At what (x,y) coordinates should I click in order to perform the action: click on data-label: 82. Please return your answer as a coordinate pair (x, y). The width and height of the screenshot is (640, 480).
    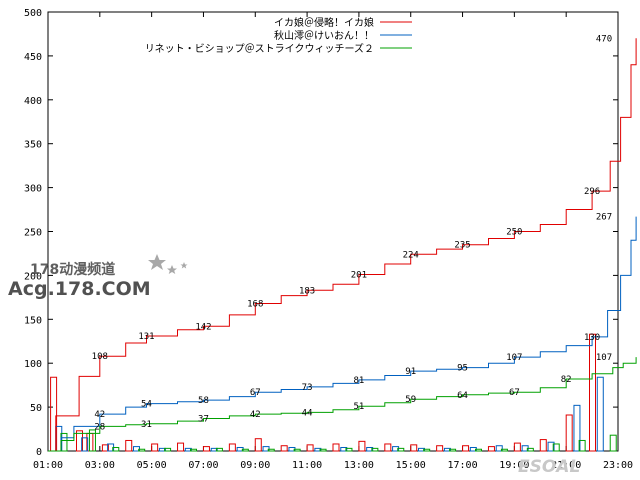
    Looking at the image, I should click on (566, 380).